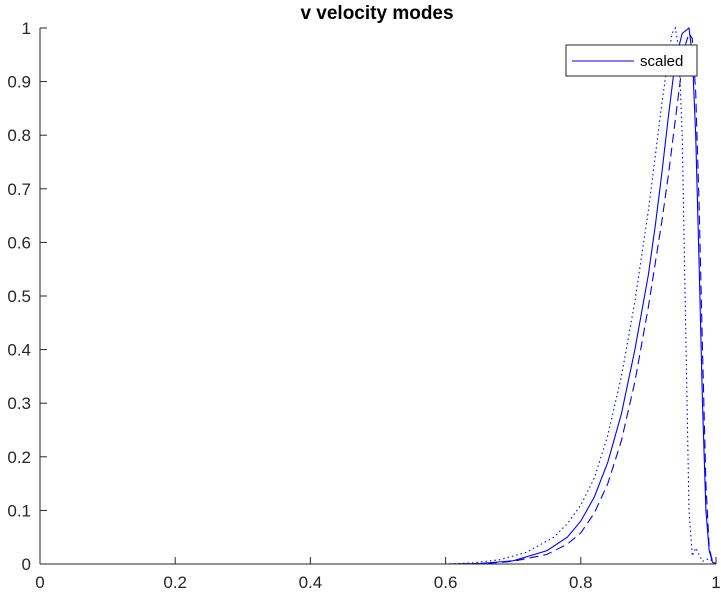 Image resolution: width=721 pixels, height=595 pixels. I want to click on chart-title: v velocity modes, so click(376, 13).